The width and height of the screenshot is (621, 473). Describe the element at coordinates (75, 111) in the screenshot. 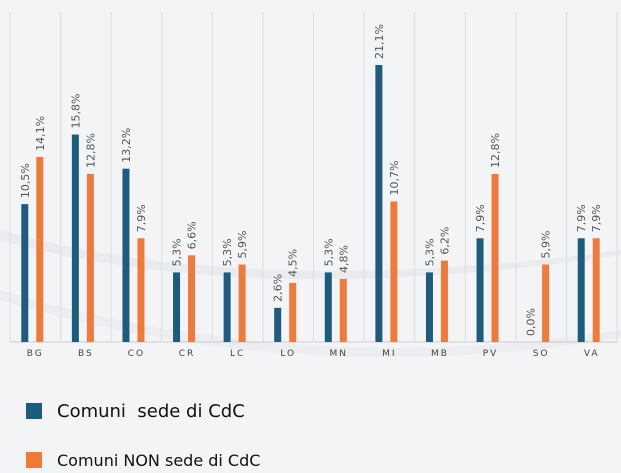

I see `value-label: 15,8%` at that location.